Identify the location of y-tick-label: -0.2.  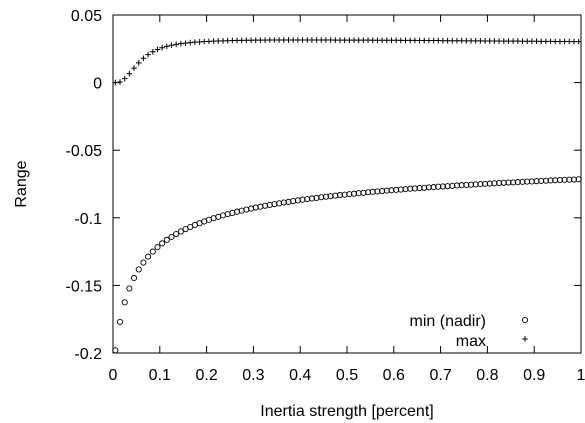
(88, 354).